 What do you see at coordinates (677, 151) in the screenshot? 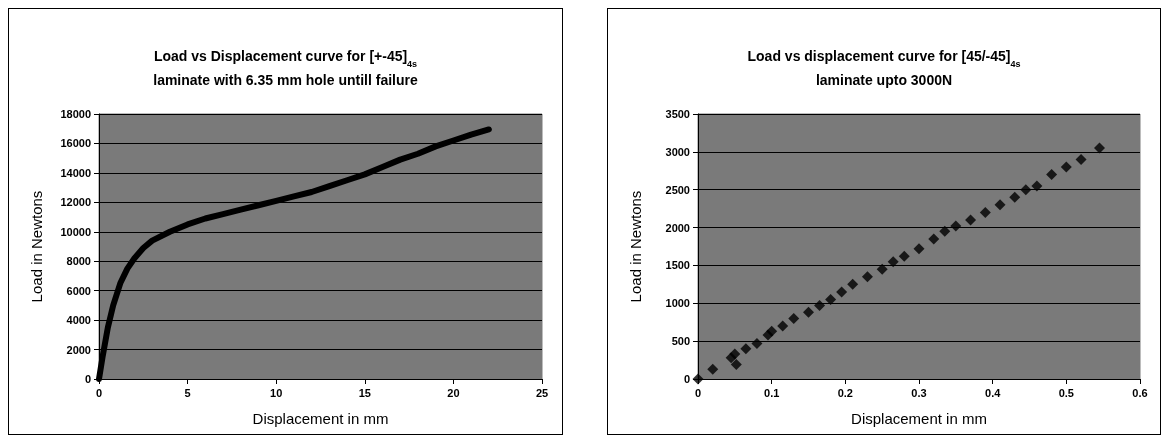
I see `y-tick-label: 3000` at bounding box center [677, 151].